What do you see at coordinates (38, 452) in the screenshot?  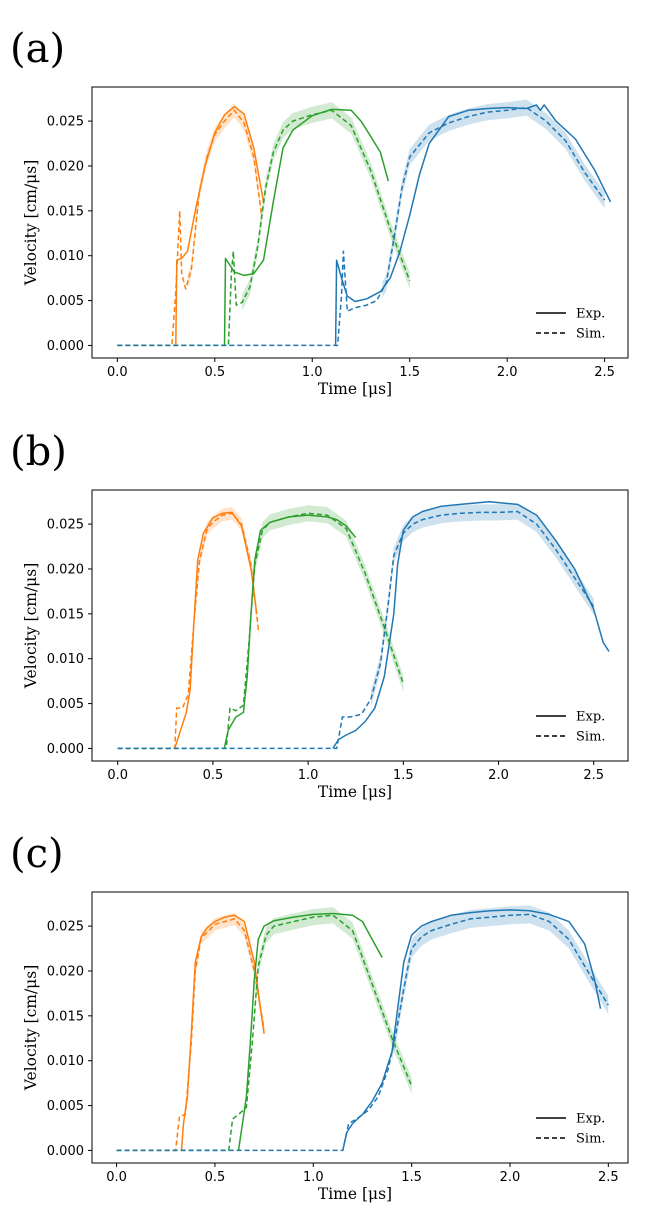 I see `panel-label: (b)` at bounding box center [38, 452].